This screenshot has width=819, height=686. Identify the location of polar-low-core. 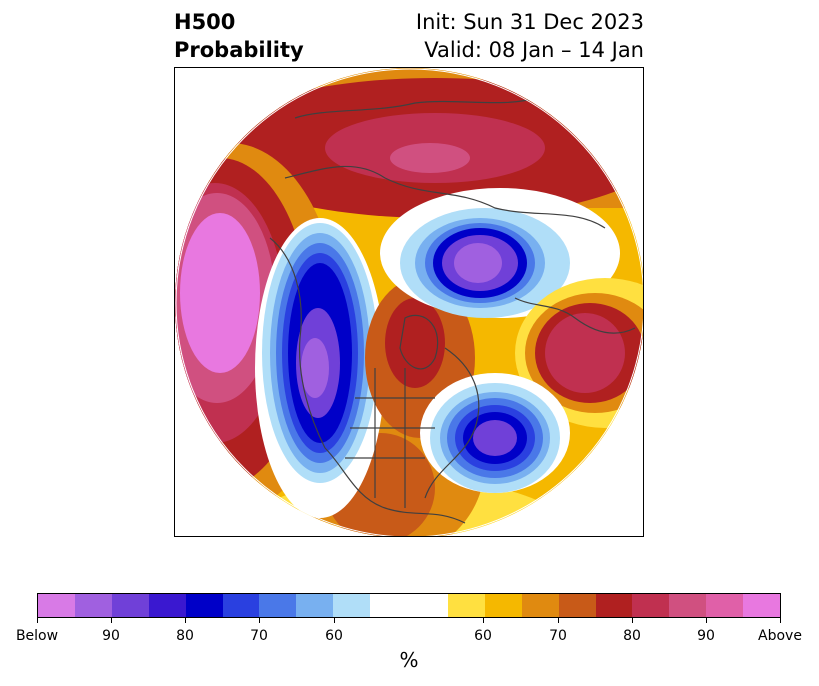
(478, 263).